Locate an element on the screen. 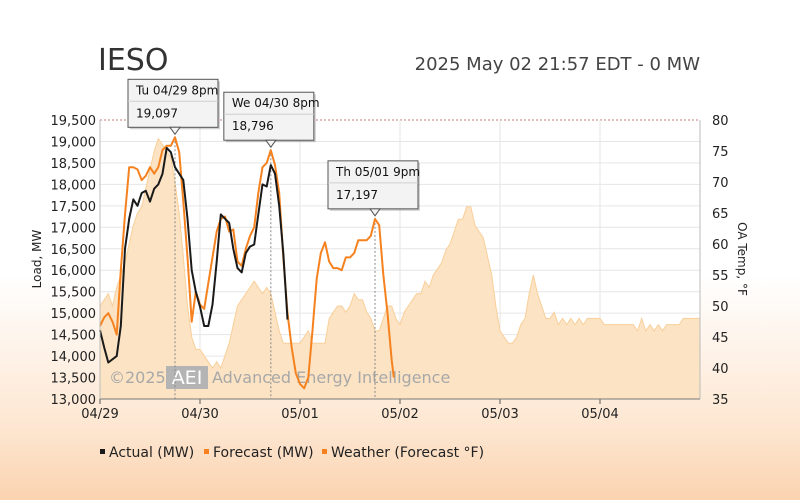 Image resolution: width=800 pixels, height=500 pixels. watermark-logo-box is located at coordinates (187, 377).